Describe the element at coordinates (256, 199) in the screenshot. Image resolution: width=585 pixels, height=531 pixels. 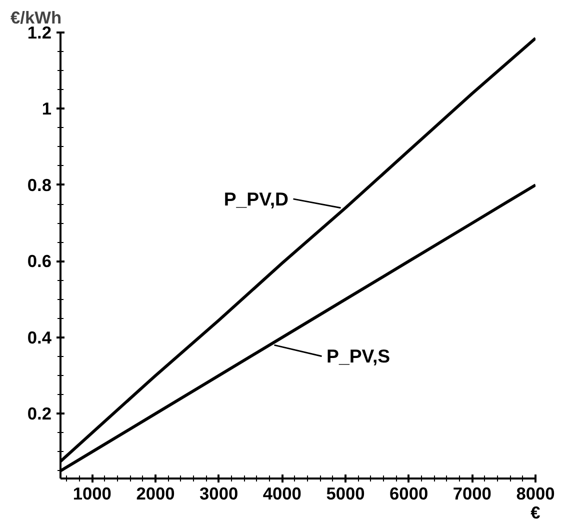
I see `series-label: P_PV,D` at that location.